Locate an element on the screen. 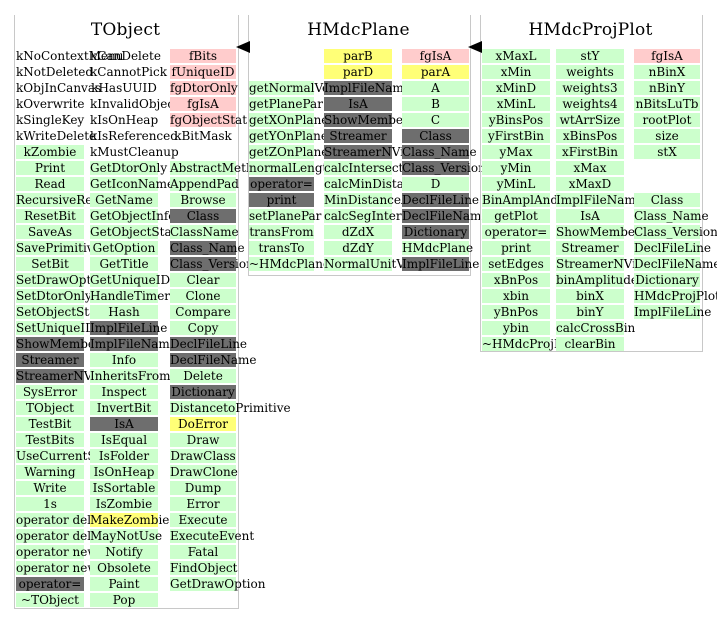  member-cell: IsSortable is located at coordinates (124, 488).